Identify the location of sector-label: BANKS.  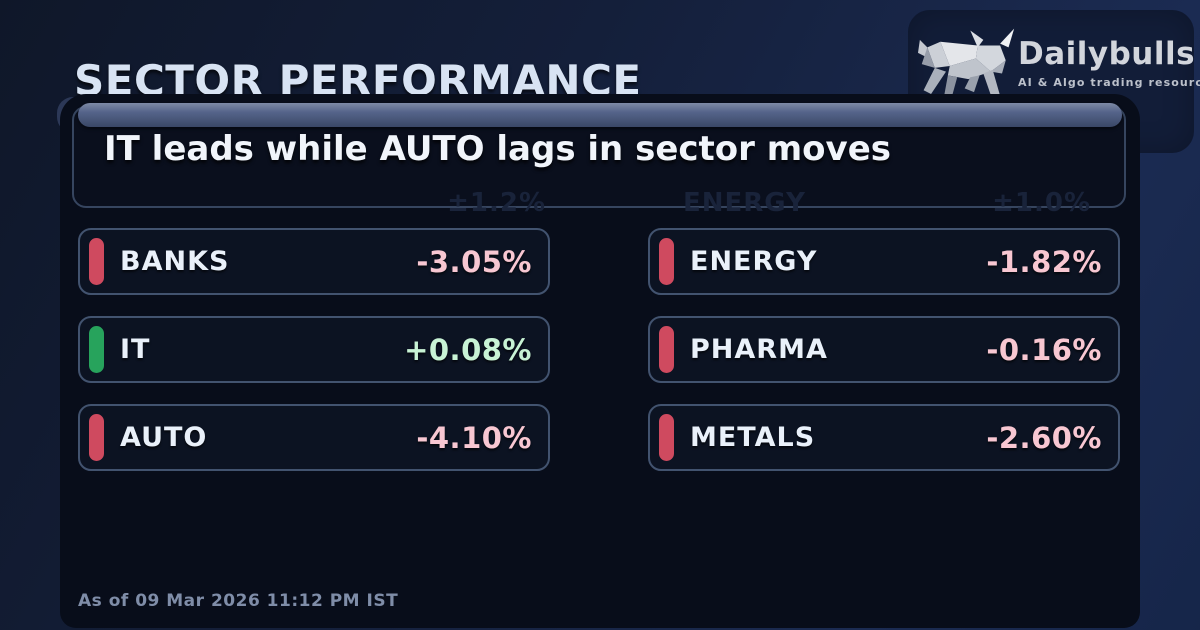
(175, 261).